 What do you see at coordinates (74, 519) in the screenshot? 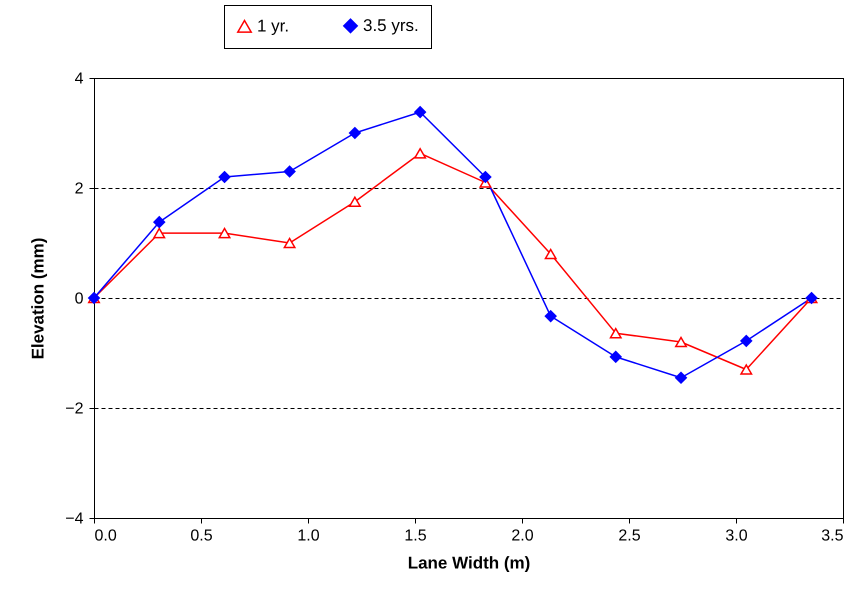
I see `y-tick-label: −4` at bounding box center [74, 519].